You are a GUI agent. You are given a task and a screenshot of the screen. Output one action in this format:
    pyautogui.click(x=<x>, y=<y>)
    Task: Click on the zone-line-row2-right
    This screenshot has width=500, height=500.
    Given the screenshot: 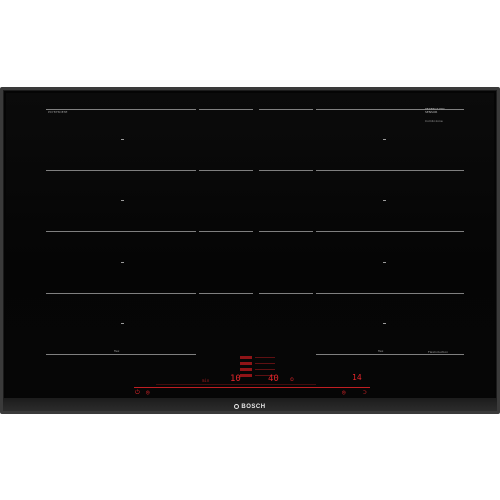 What is the action you would take?
    pyautogui.click(x=390, y=170)
    